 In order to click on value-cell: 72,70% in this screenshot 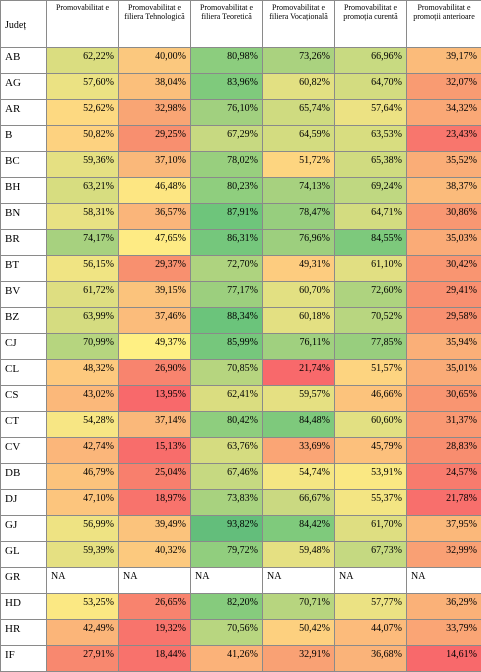, I will do `click(227, 269)`.